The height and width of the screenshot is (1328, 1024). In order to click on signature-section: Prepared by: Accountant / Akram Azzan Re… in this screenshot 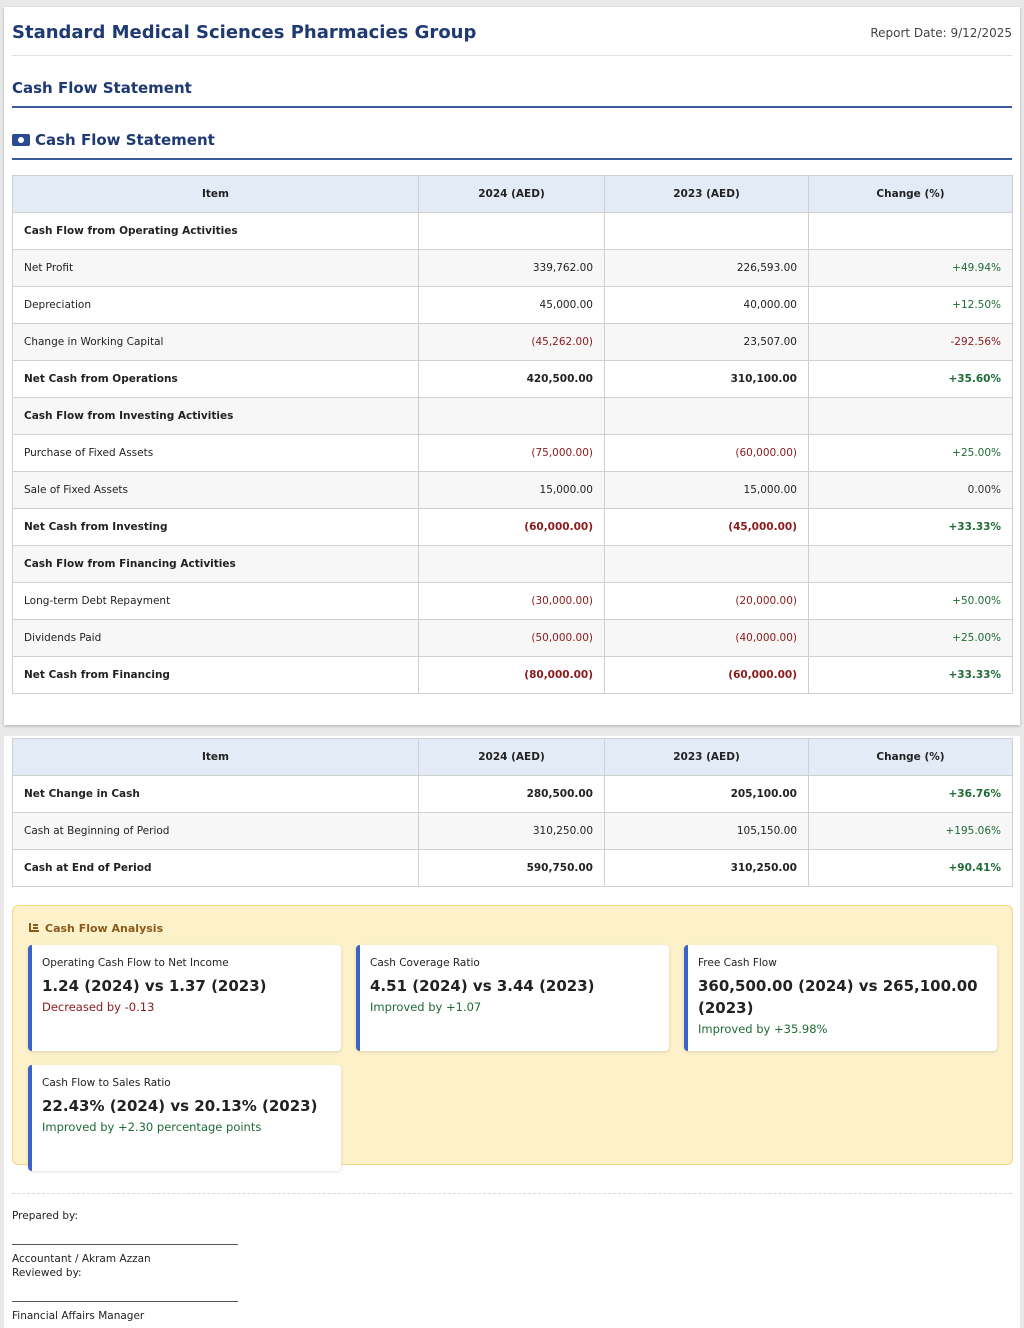, I will do `click(512, 1257)`.